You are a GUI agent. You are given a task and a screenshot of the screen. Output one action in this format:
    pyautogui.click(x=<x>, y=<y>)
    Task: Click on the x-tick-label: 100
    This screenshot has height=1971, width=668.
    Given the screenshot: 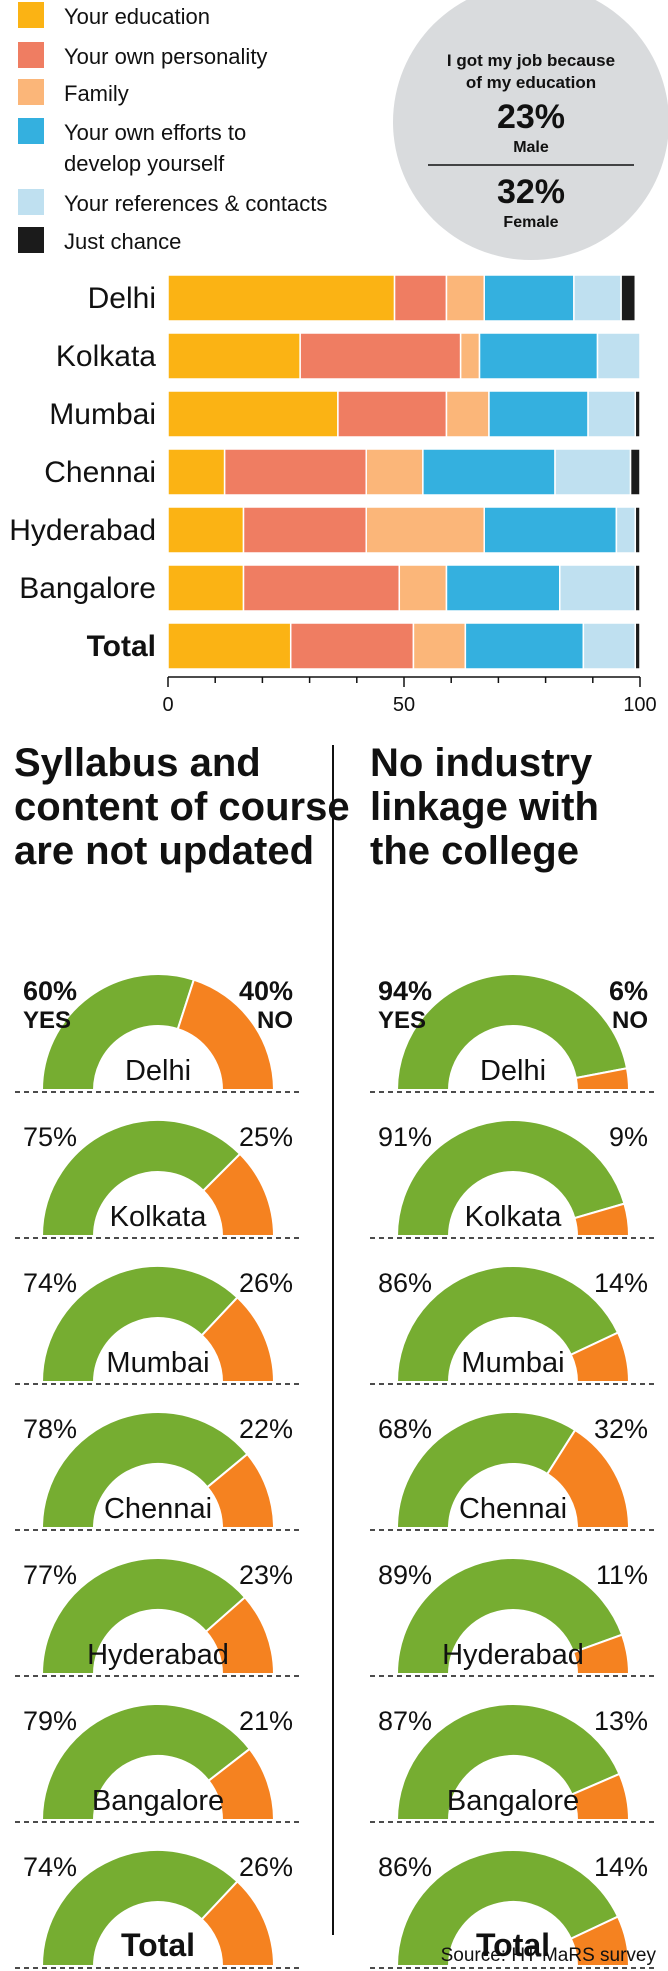 What is the action you would take?
    pyautogui.click(x=639, y=705)
    